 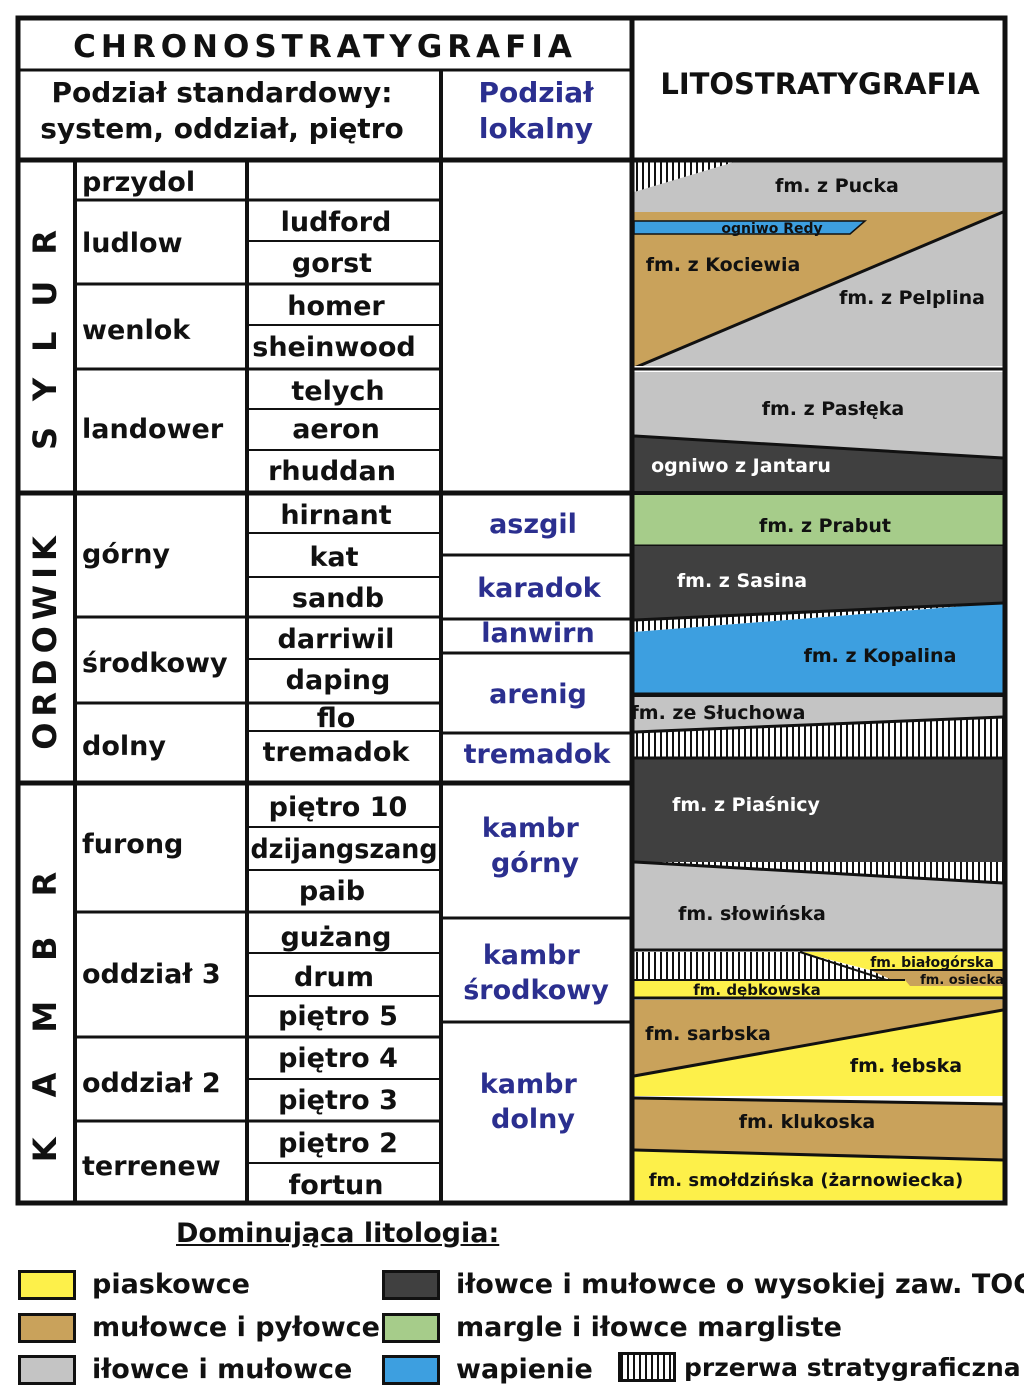 What do you see at coordinates (818, 714) in the screenshot?
I see `formation-sluchowa` at bounding box center [818, 714].